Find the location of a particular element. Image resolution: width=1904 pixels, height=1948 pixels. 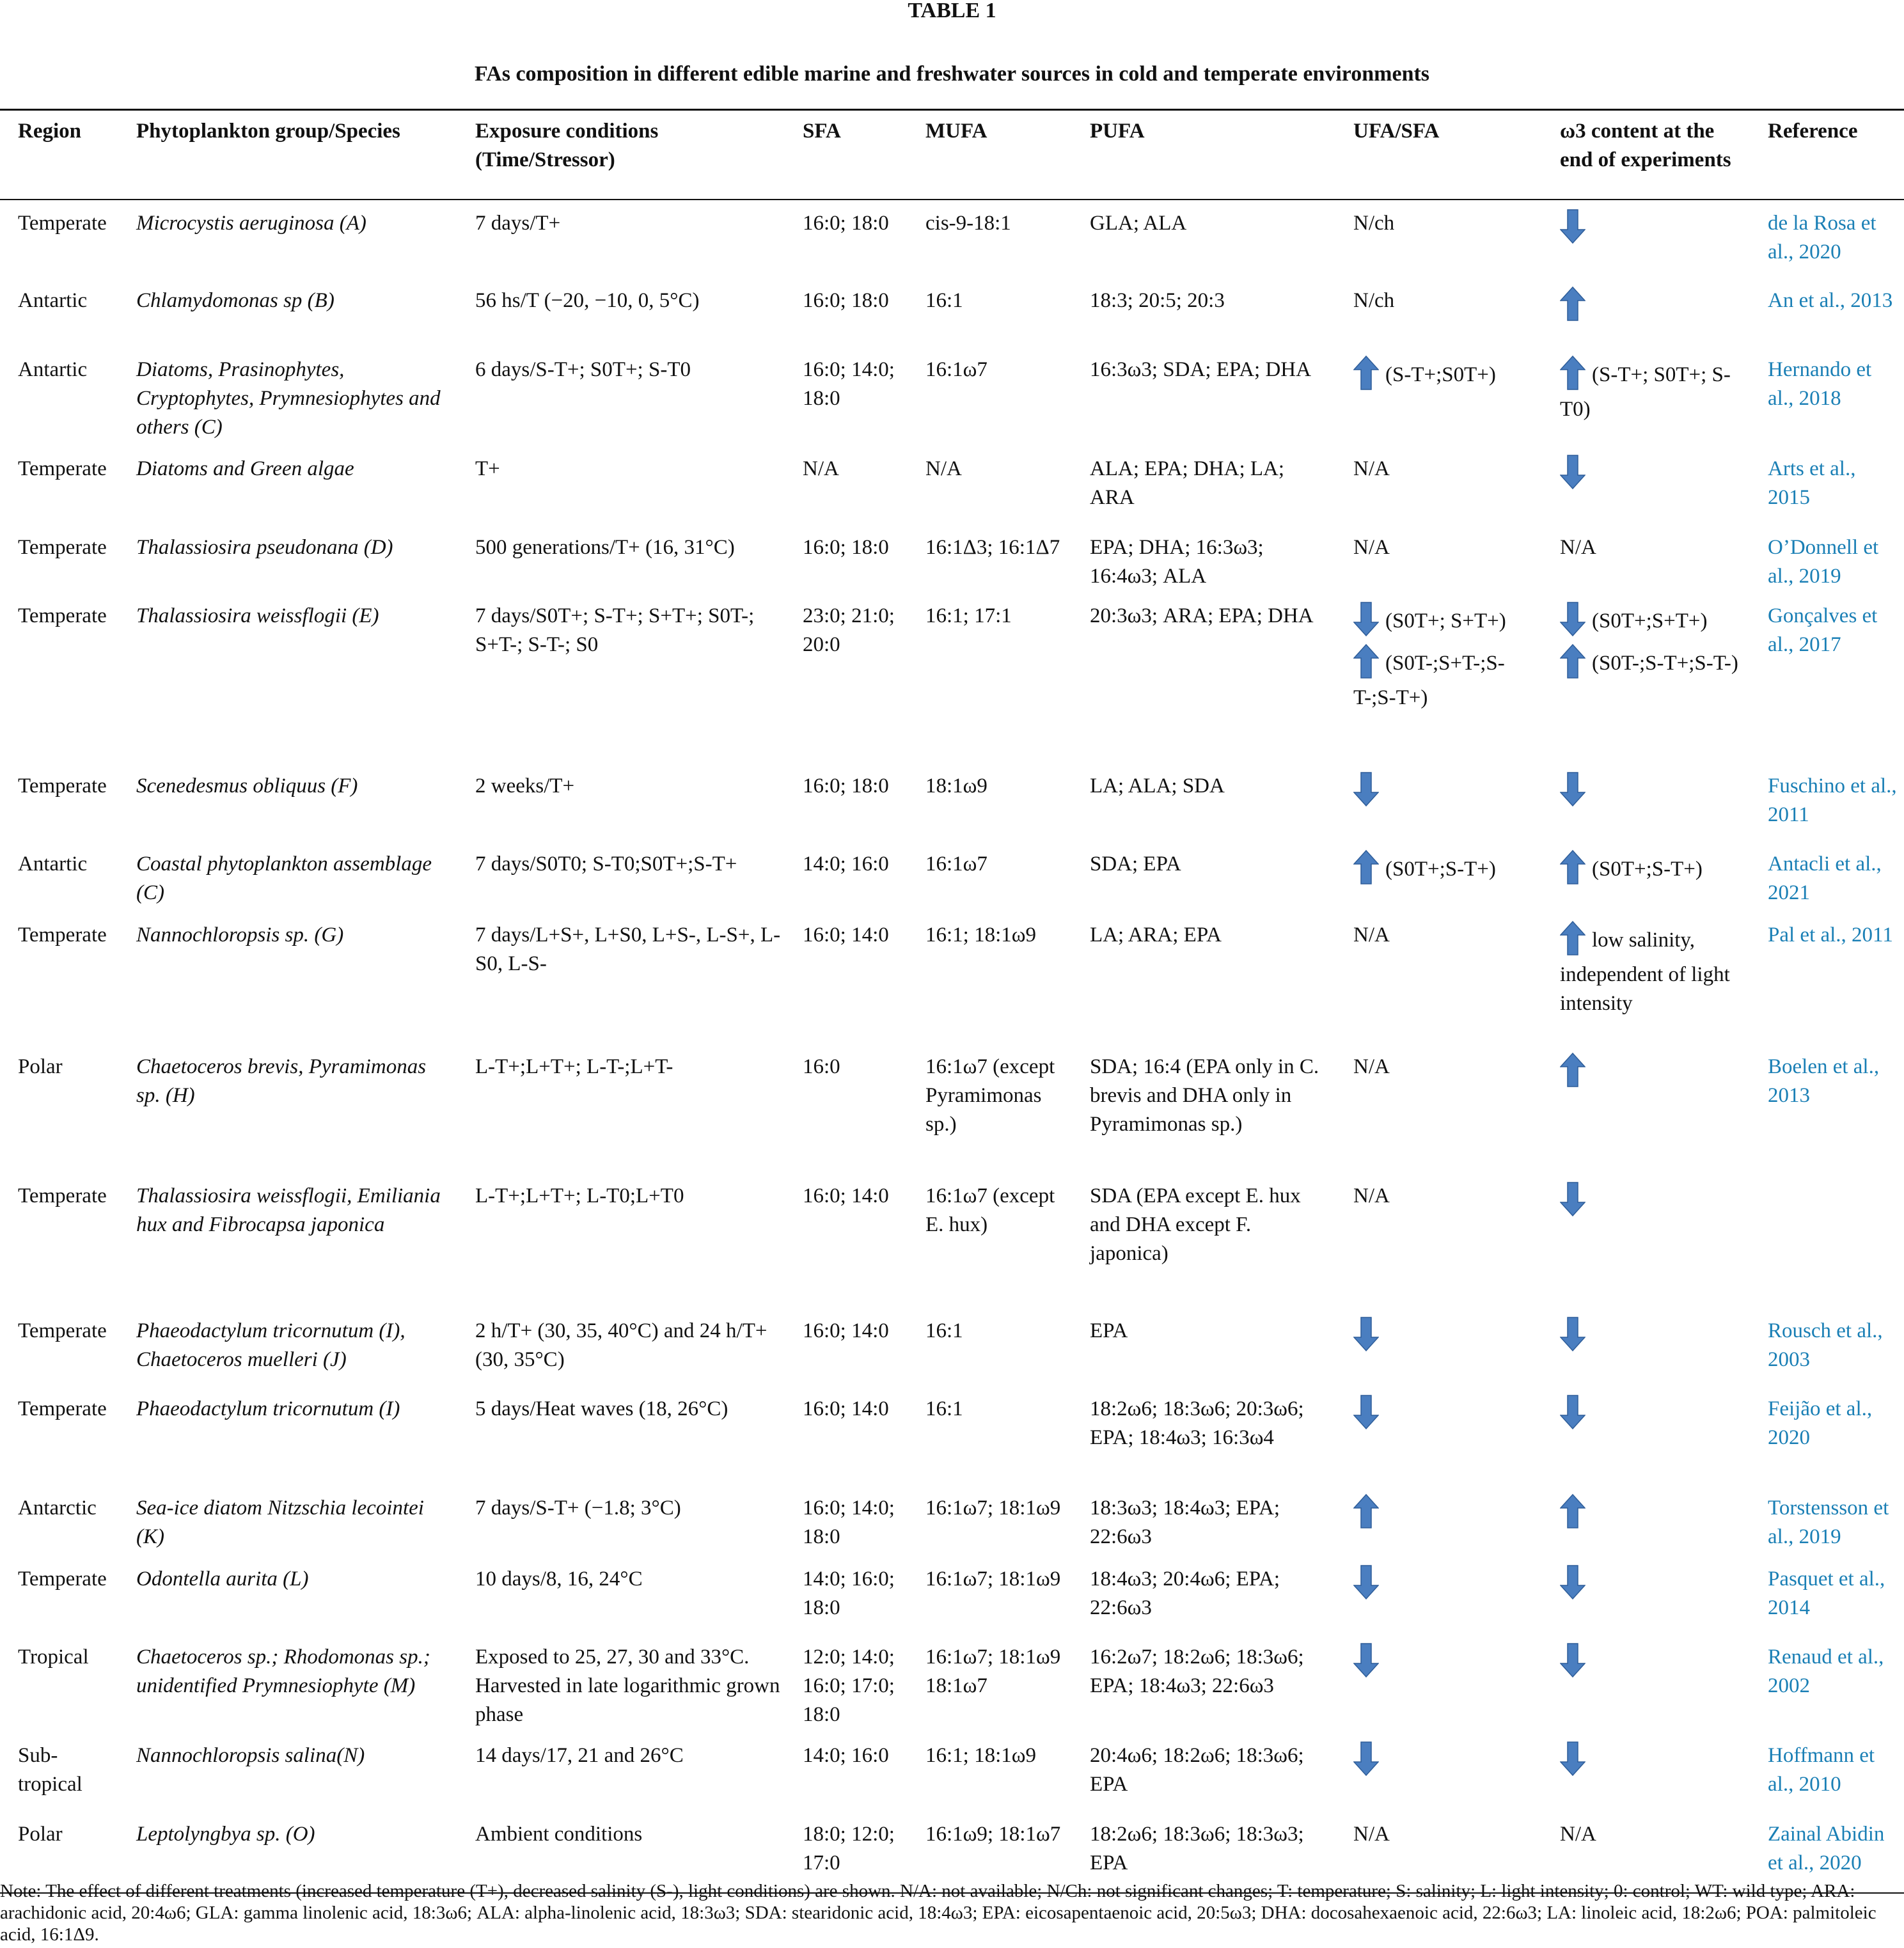

reference-link: Gonçalves et al., 2017 is located at coordinates (1823, 630).